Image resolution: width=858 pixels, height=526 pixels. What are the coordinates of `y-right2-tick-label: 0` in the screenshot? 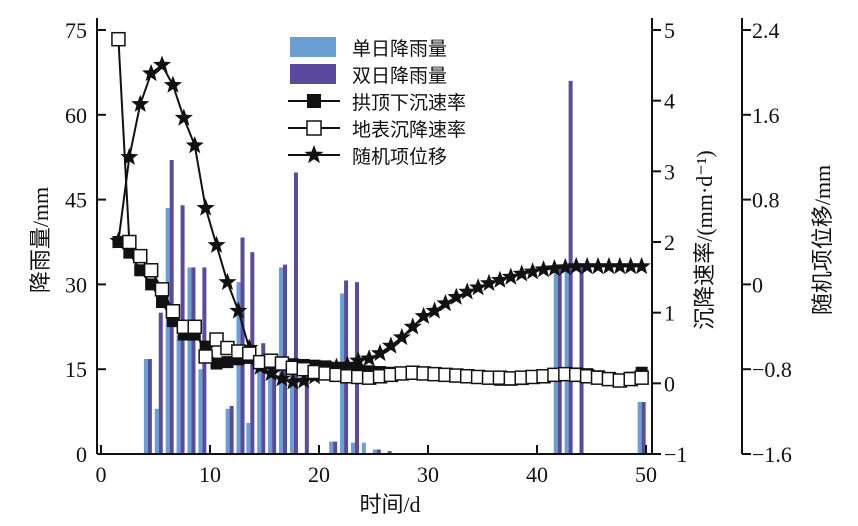 It's located at (757, 284).